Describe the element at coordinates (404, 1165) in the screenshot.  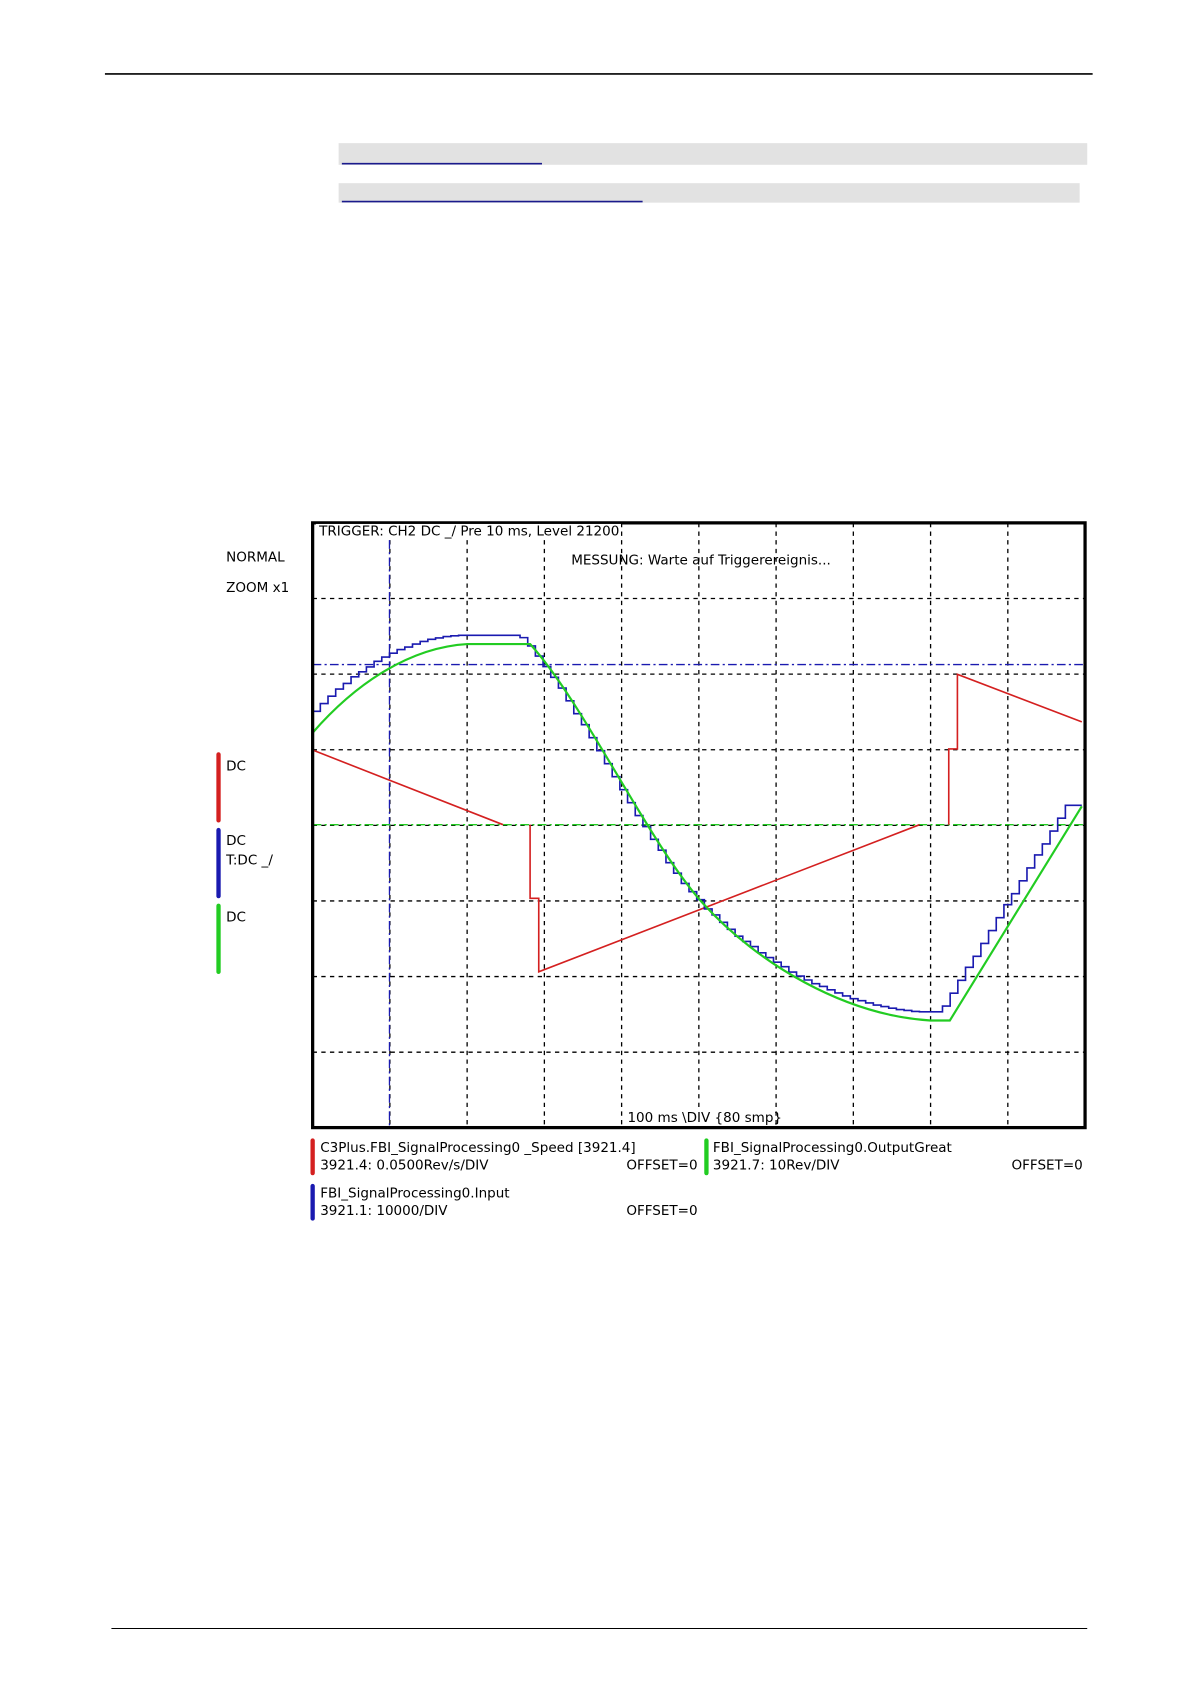
I see `legend-scale: 3921.4: 0.0500Rev/s/DIV` at that location.